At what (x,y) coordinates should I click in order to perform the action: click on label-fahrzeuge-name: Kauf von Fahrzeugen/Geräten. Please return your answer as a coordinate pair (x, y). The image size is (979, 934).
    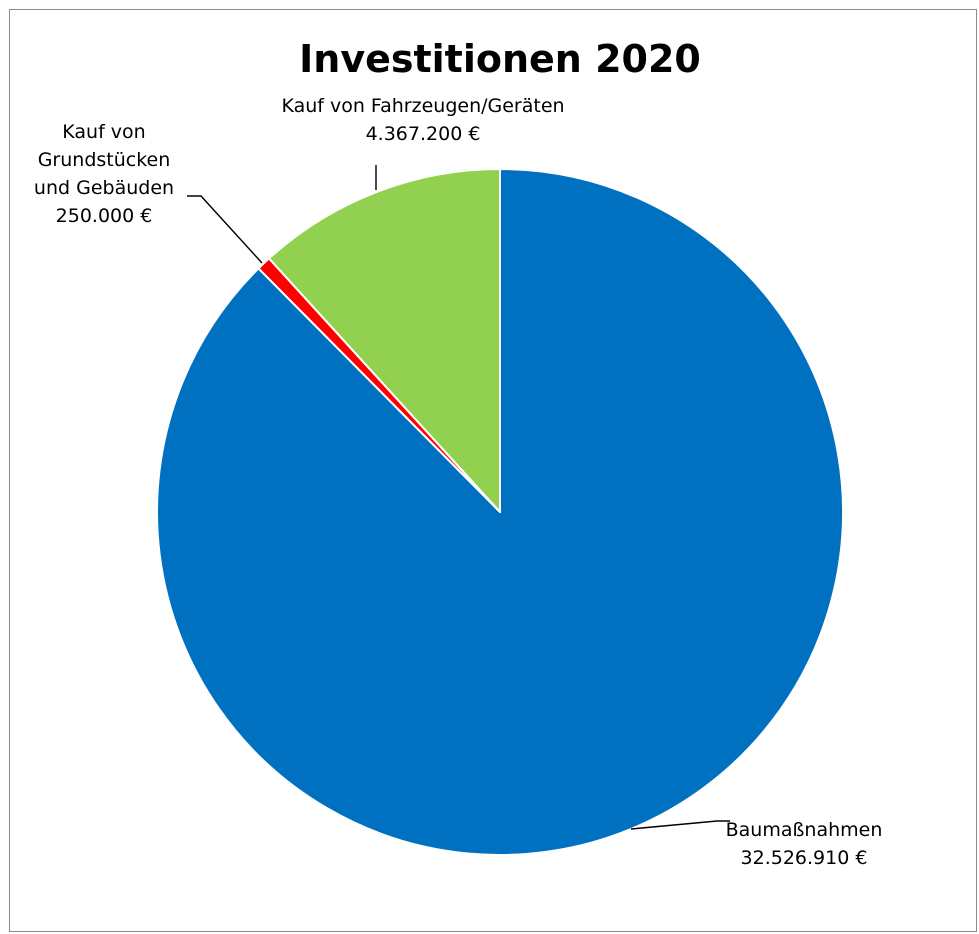
    Looking at the image, I should click on (422, 106).